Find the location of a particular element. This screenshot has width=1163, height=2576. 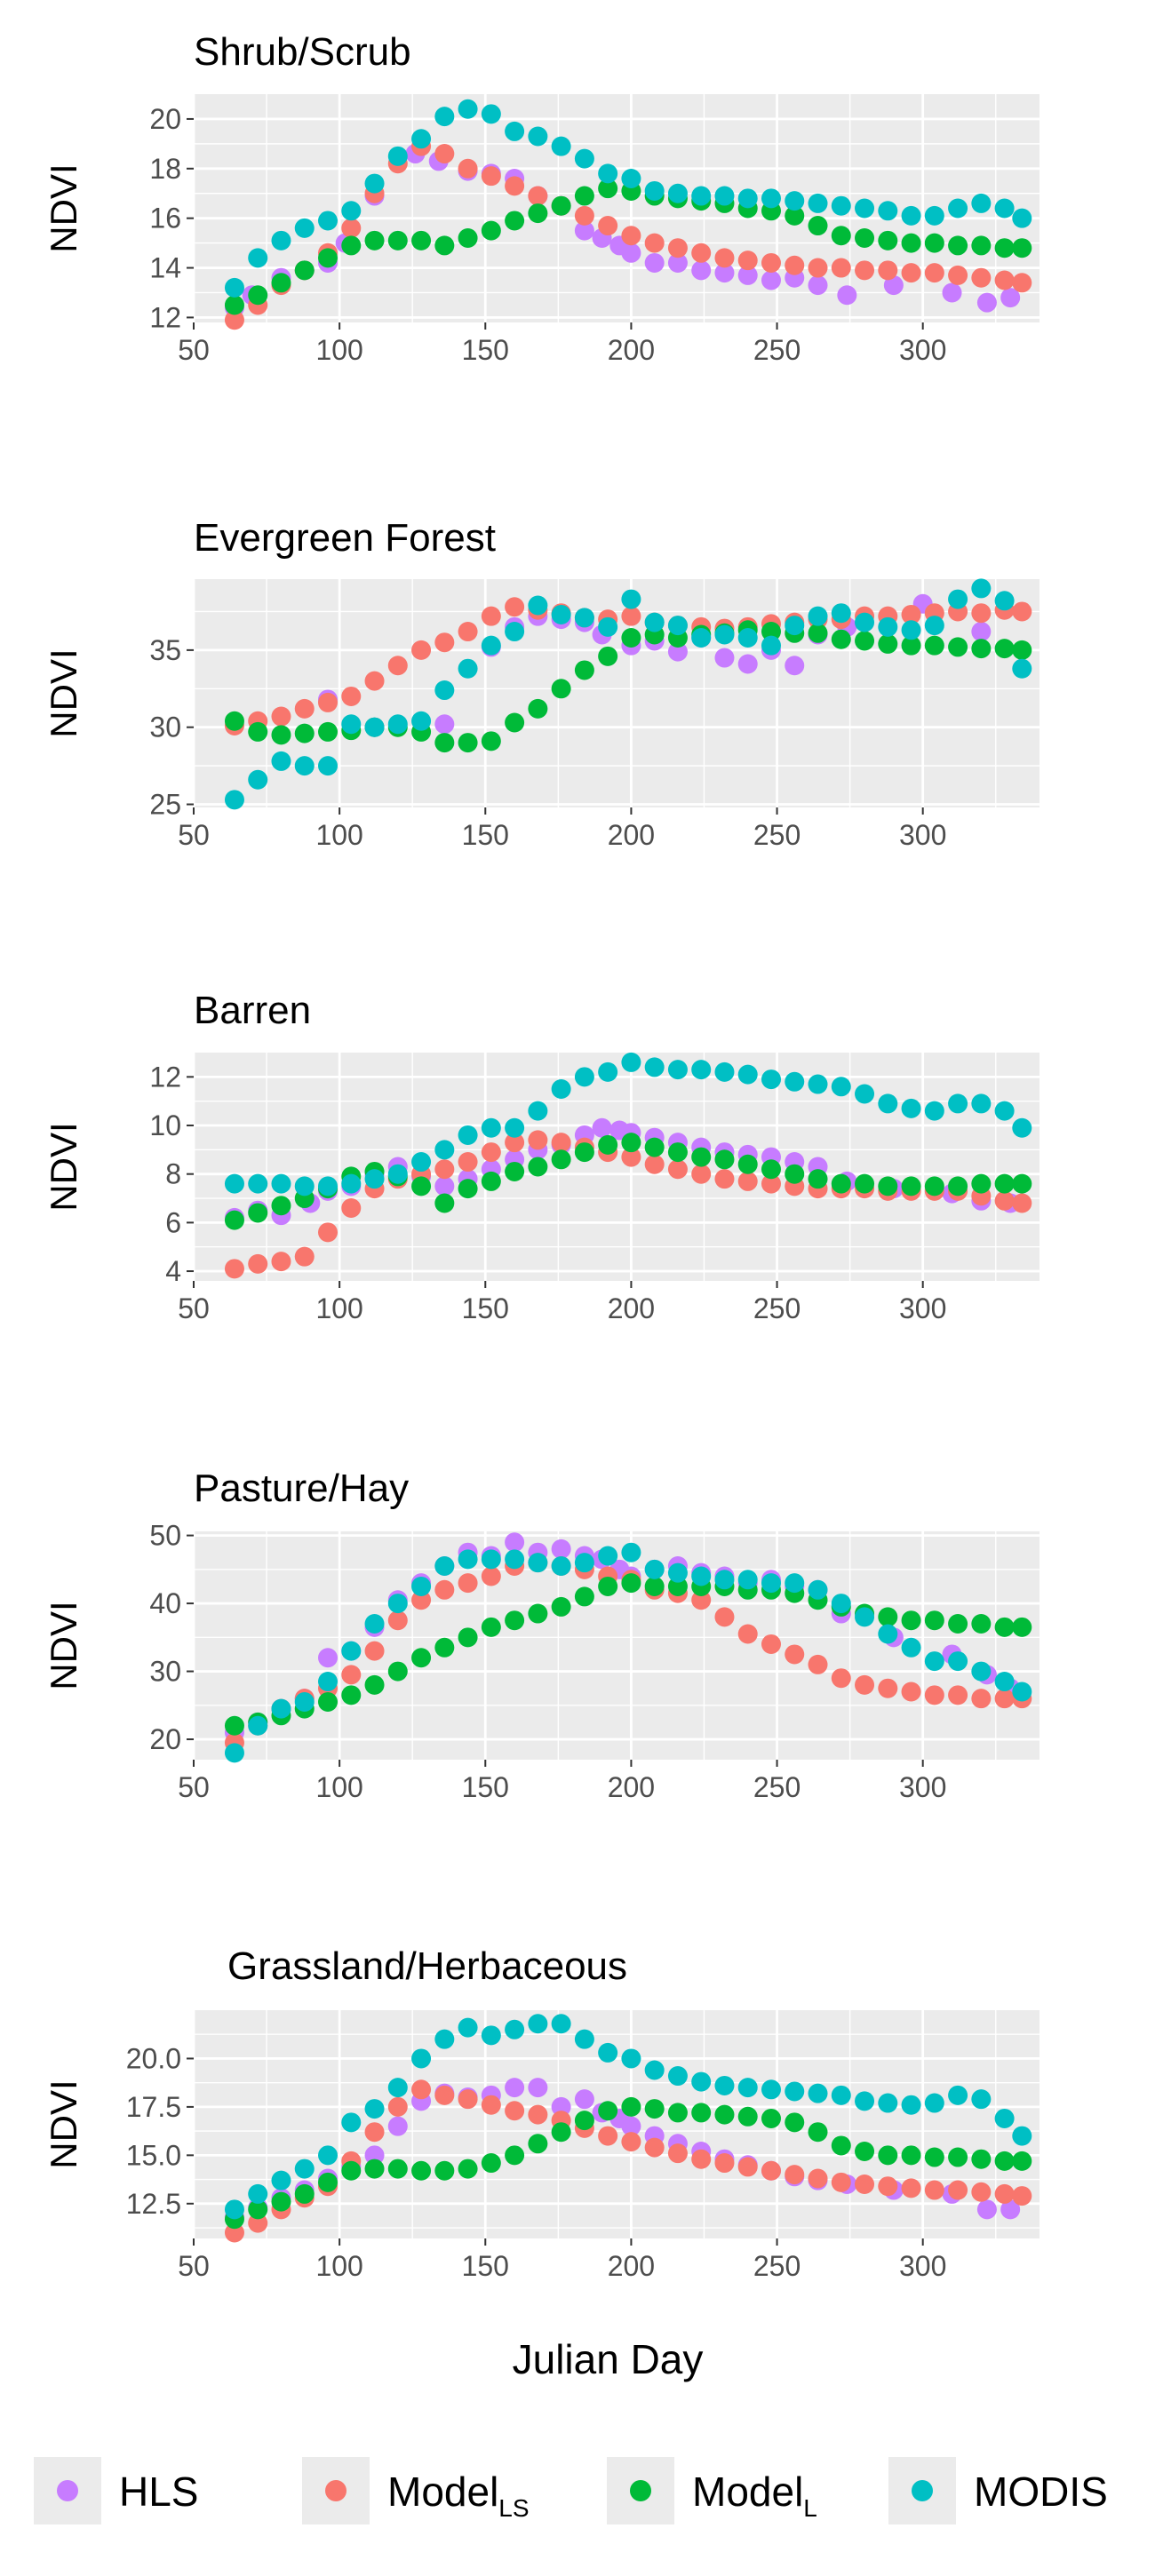

legend-key-dot is located at coordinates (67, 2490).